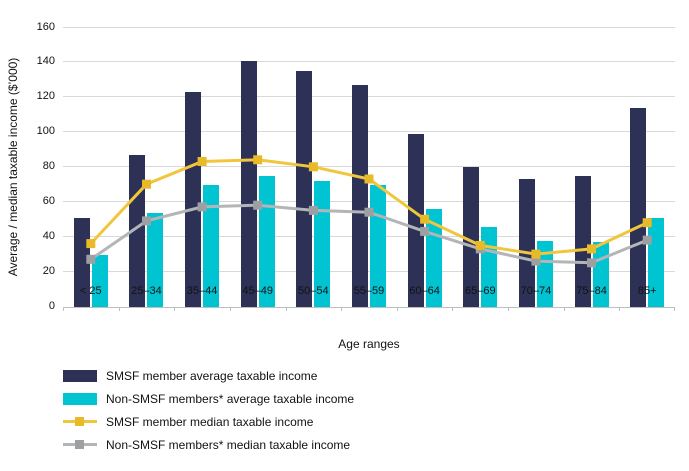  What do you see at coordinates (228, 444) in the screenshot?
I see `legend-label: Non-SMSF members* median taxable income` at bounding box center [228, 444].